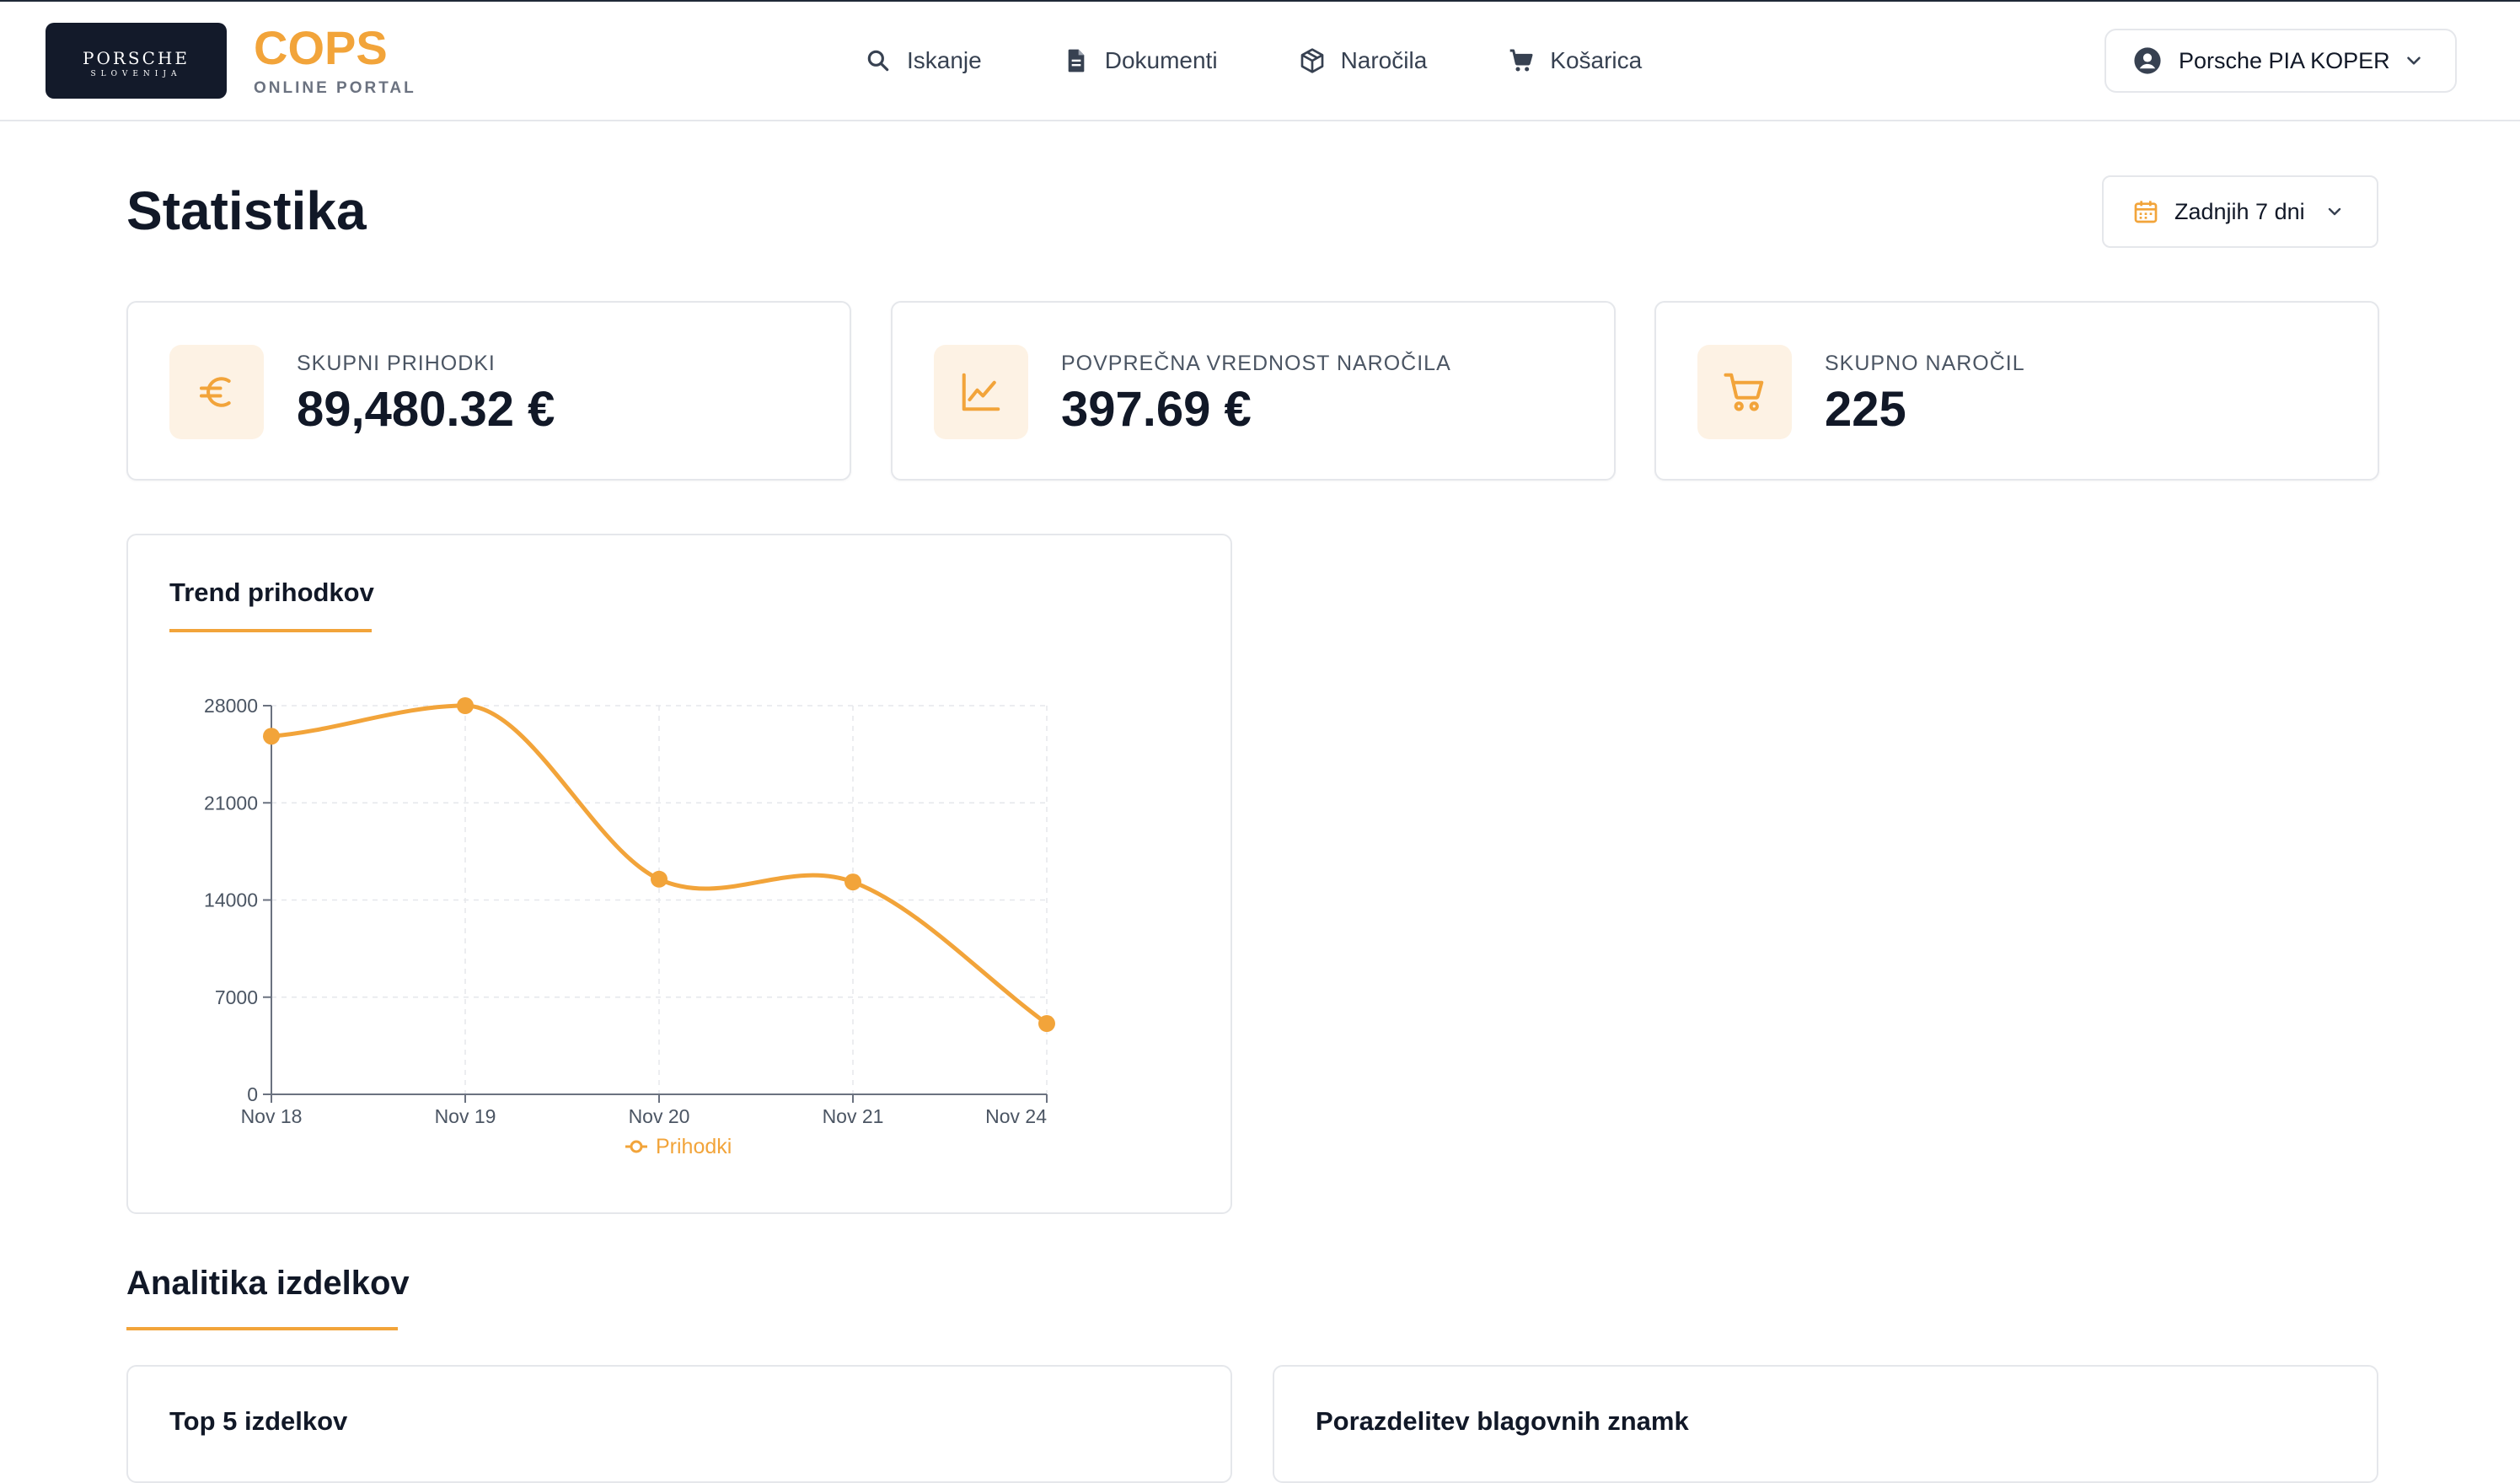  Describe the element at coordinates (231, 803) in the screenshot. I see `y-tick-label: 21000` at that location.